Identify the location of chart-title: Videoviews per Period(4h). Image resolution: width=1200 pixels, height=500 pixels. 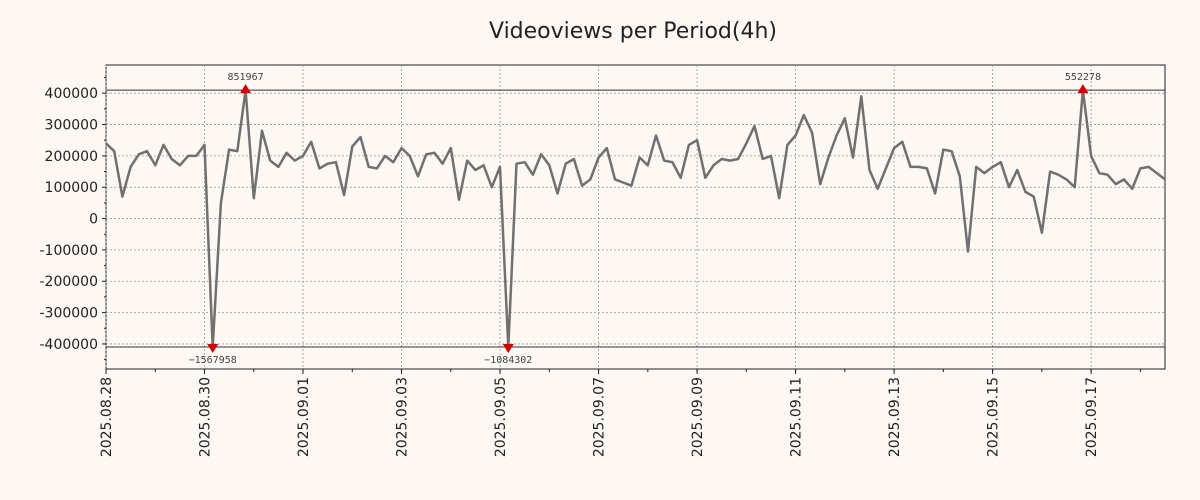
(633, 31).